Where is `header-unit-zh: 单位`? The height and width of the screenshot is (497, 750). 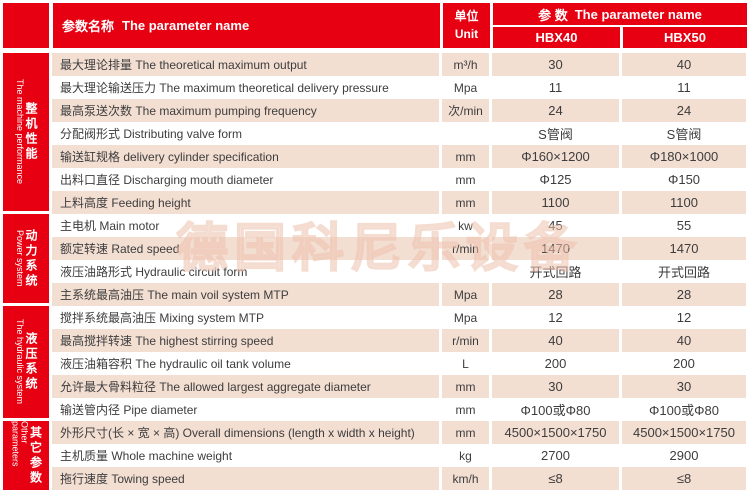
header-unit-zh: 单位 is located at coordinates (466, 16).